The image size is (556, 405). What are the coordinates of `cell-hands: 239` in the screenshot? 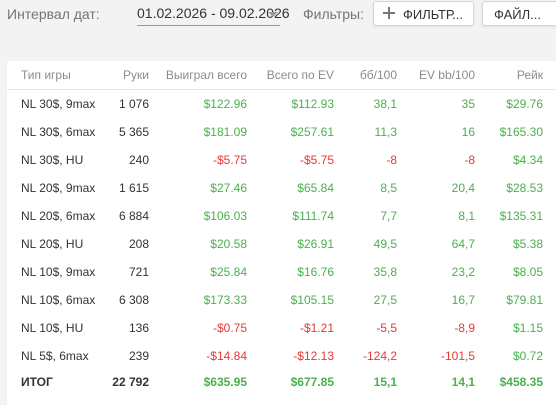 It's located at (138, 356).